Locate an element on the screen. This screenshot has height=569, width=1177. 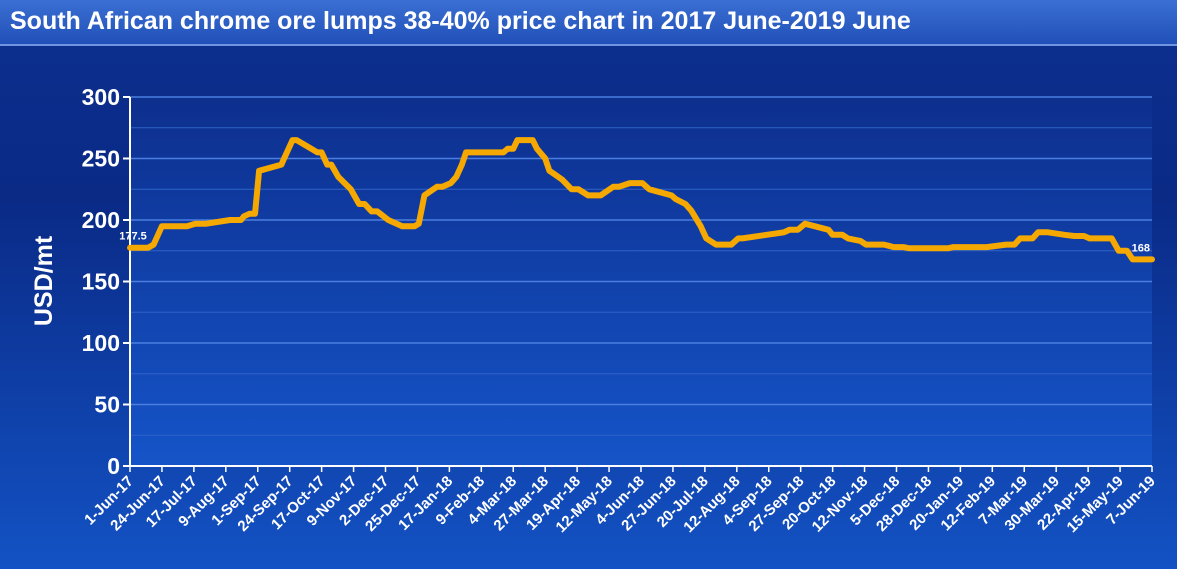
y-tick-label: 300 is located at coordinates (101, 97).